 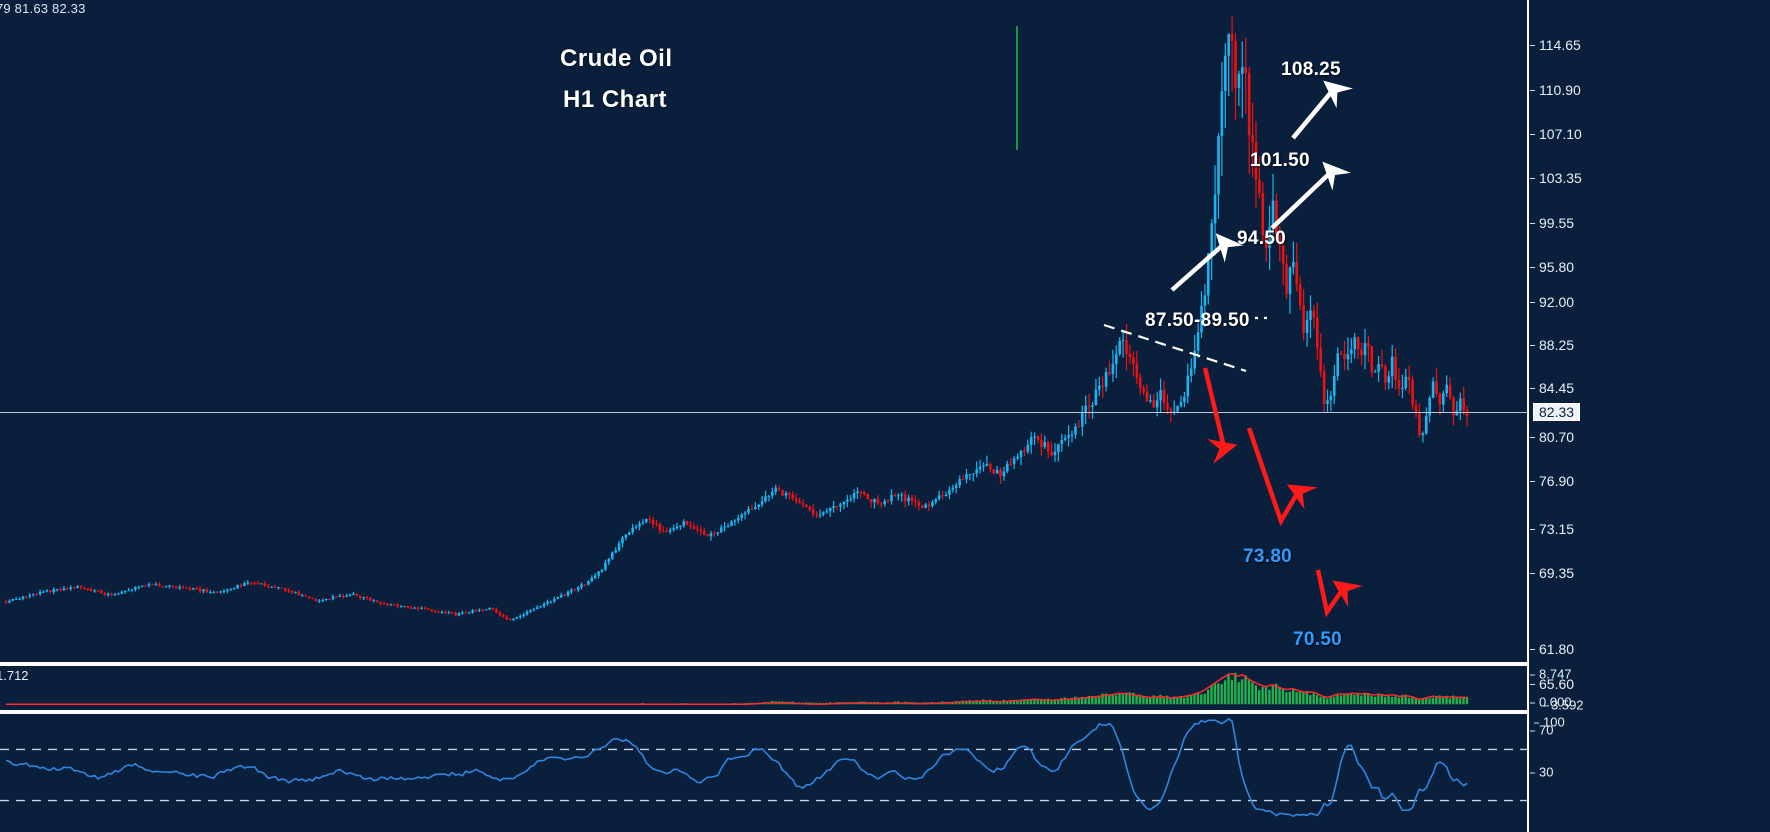 I want to click on macd-tick-max: 8.747, so click(x=1551, y=674).